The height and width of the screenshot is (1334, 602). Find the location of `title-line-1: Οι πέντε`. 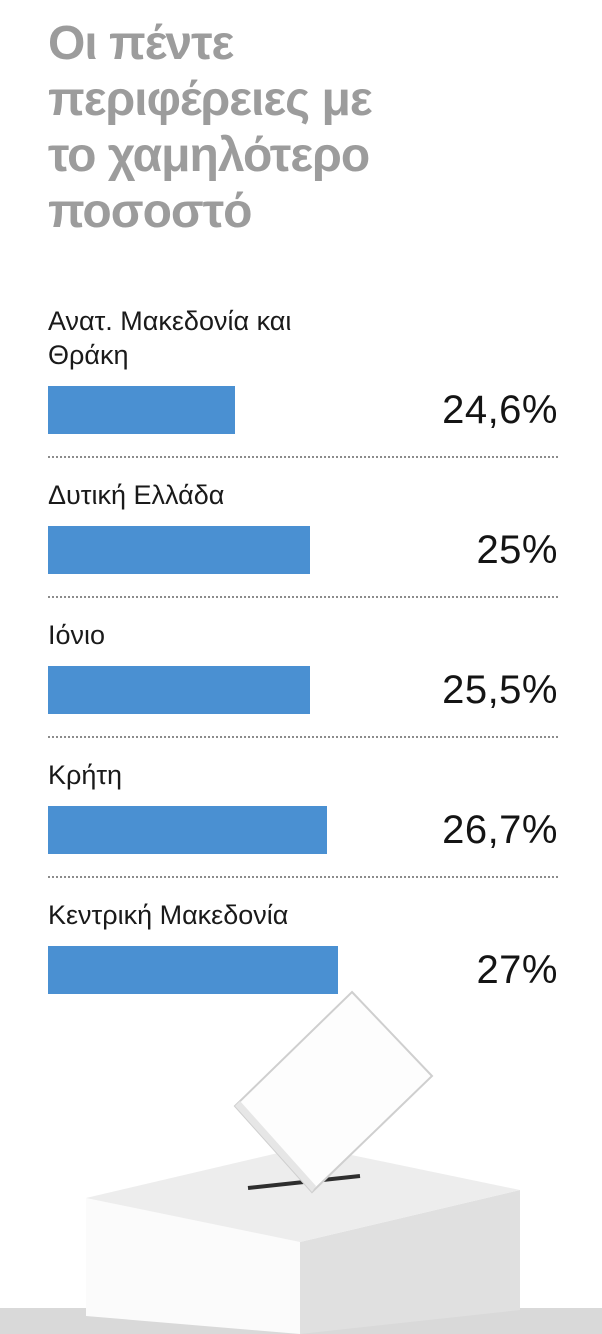

title-line-1: Οι πέντε is located at coordinates (141, 43).